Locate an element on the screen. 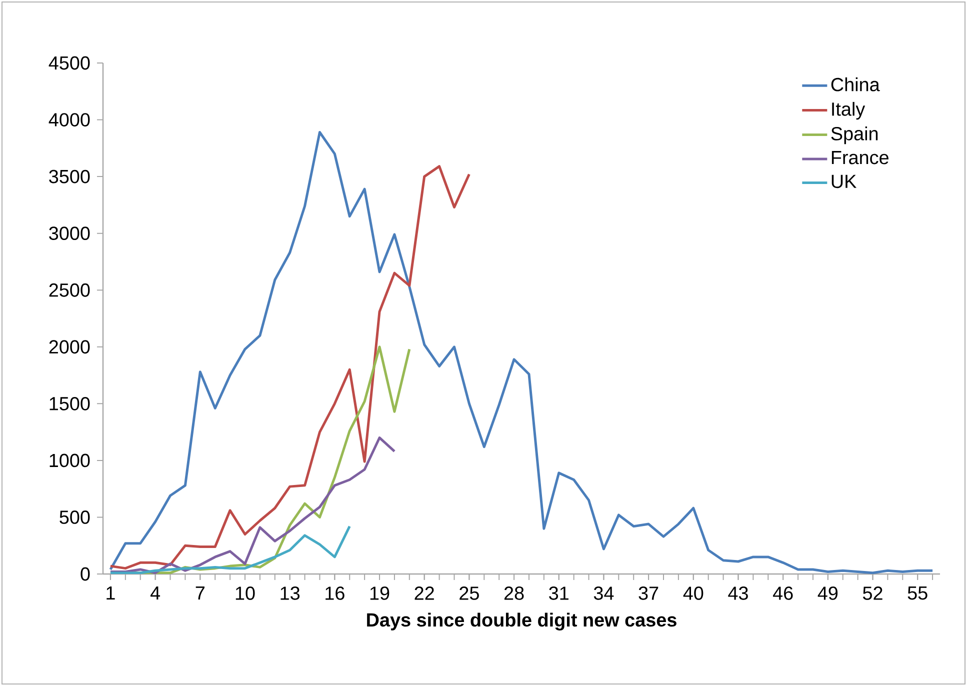  x-tick-label: 19 is located at coordinates (380, 593).